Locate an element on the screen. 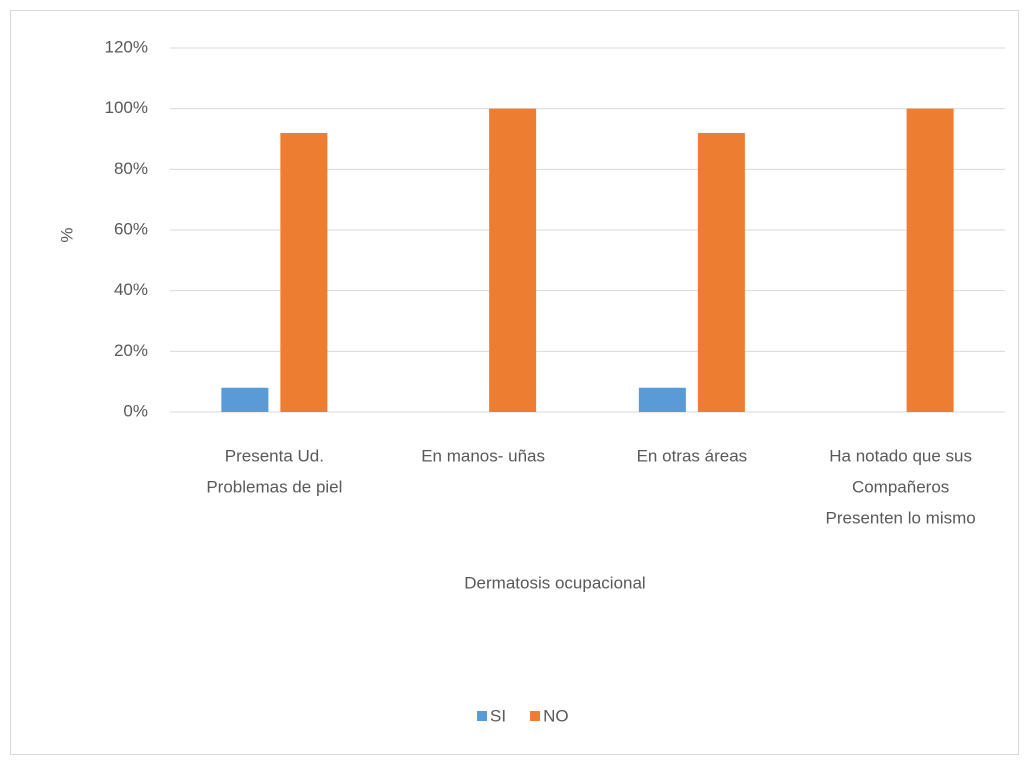 The image size is (1029, 765). y-tick-label: 100% is located at coordinates (126, 107).